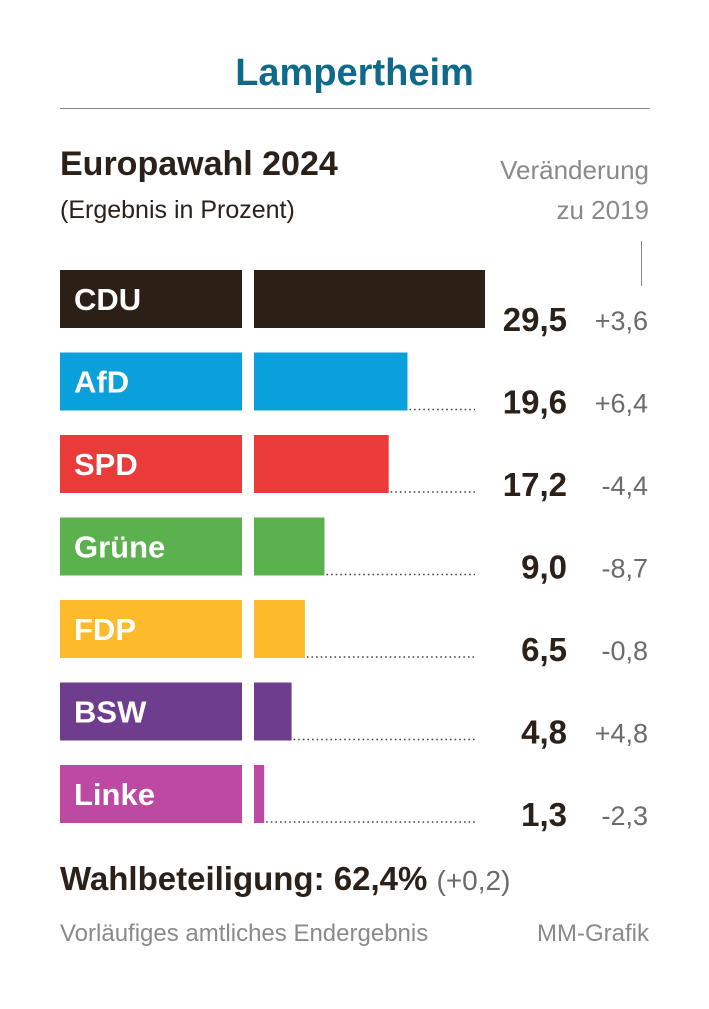 The width and height of the screenshot is (709, 1009). I want to click on turnout-text: Wahlbeteiligung: 62,4%, so click(244, 878).